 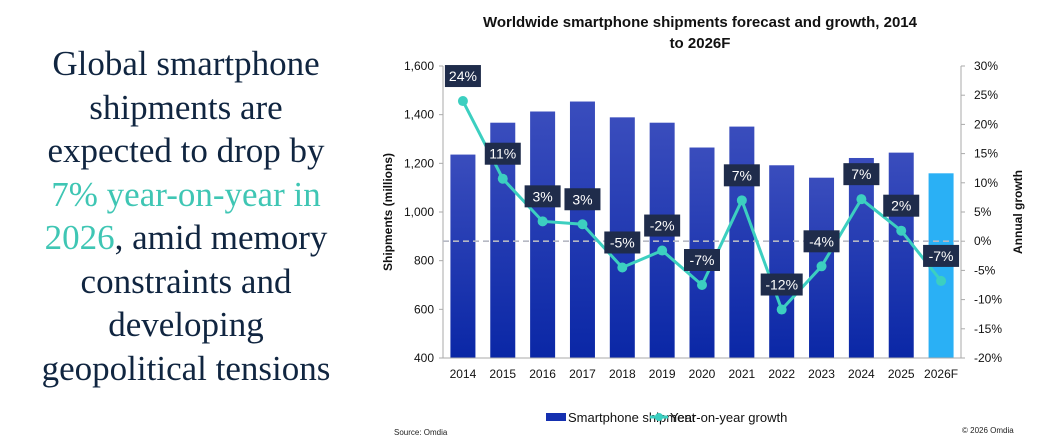 What do you see at coordinates (781, 374) in the screenshot?
I see `x-tick-label: 2022` at bounding box center [781, 374].